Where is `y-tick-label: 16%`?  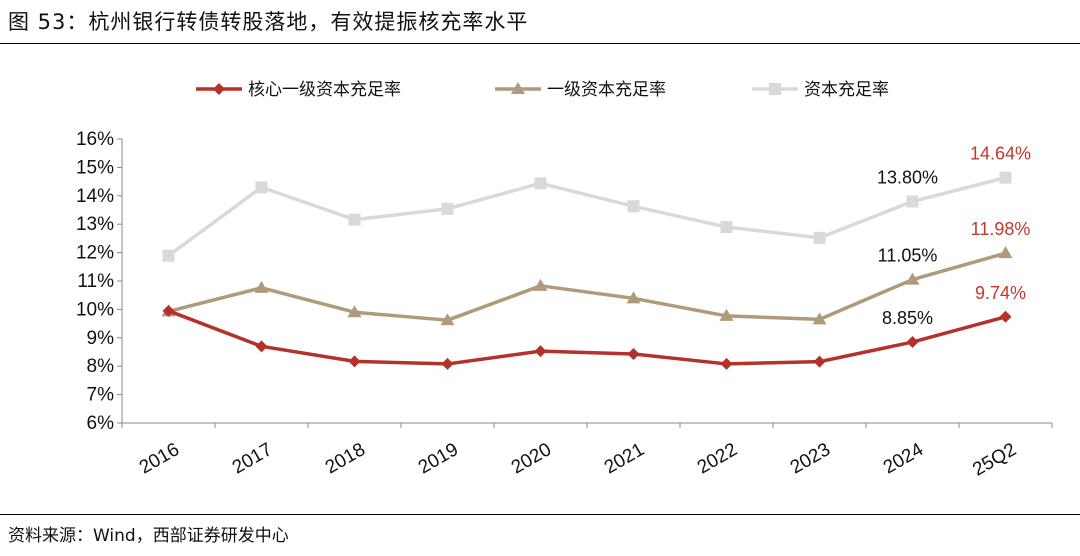 y-tick-label: 16% is located at coordinates (95, 139).